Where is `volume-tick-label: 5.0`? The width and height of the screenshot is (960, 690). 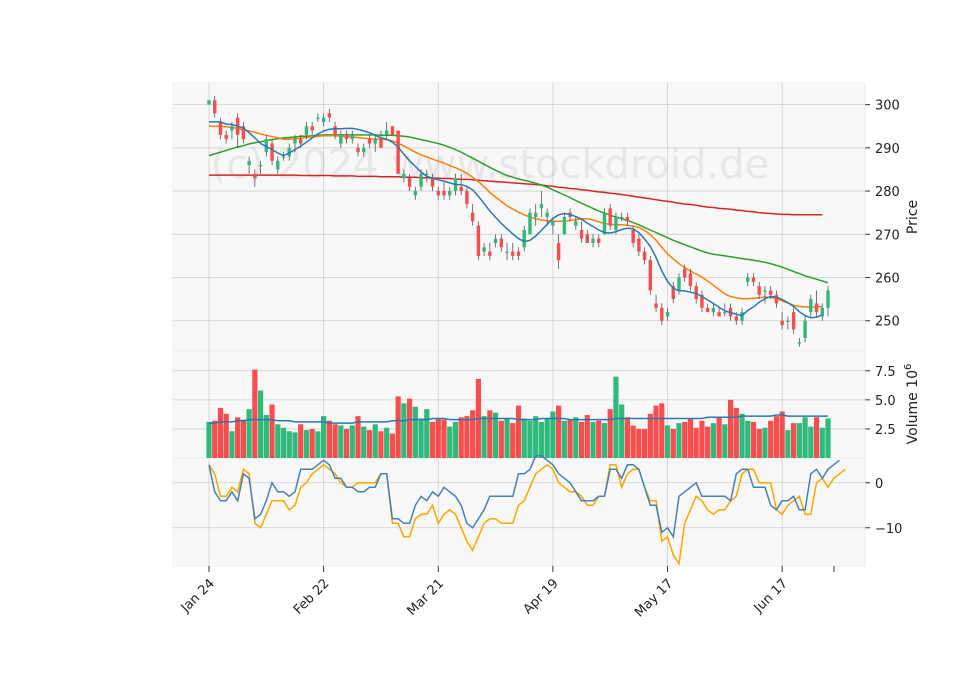
volume-tick-label: 5.0 is located at coordinates (885, 401).